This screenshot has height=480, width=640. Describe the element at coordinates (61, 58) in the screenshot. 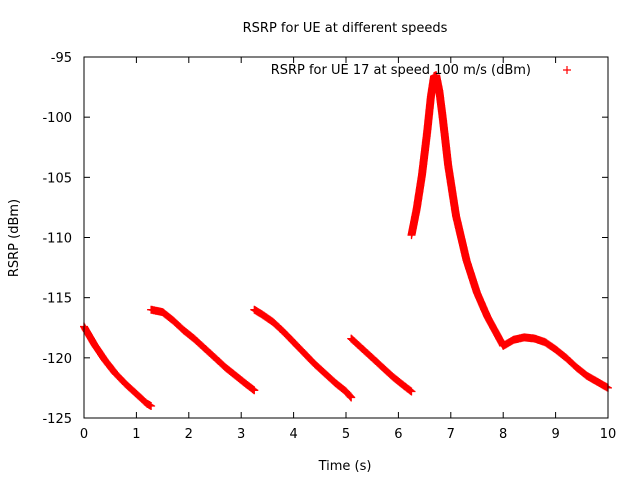

I see `y-tick-label: -95` at that location.